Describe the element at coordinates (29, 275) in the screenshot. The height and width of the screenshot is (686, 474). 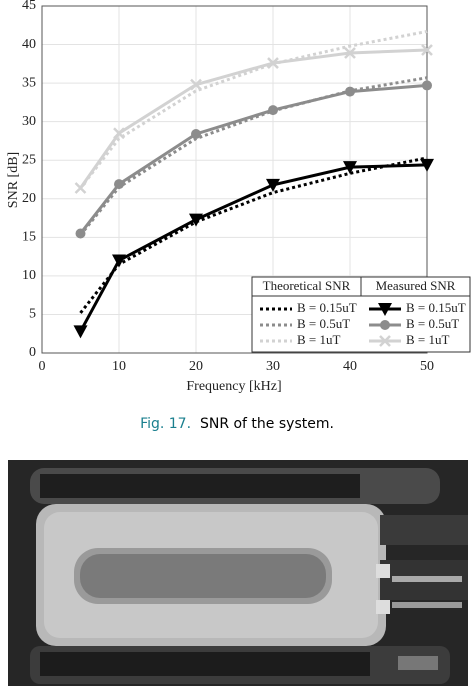
I see `y-tick-label: 10` at that location.